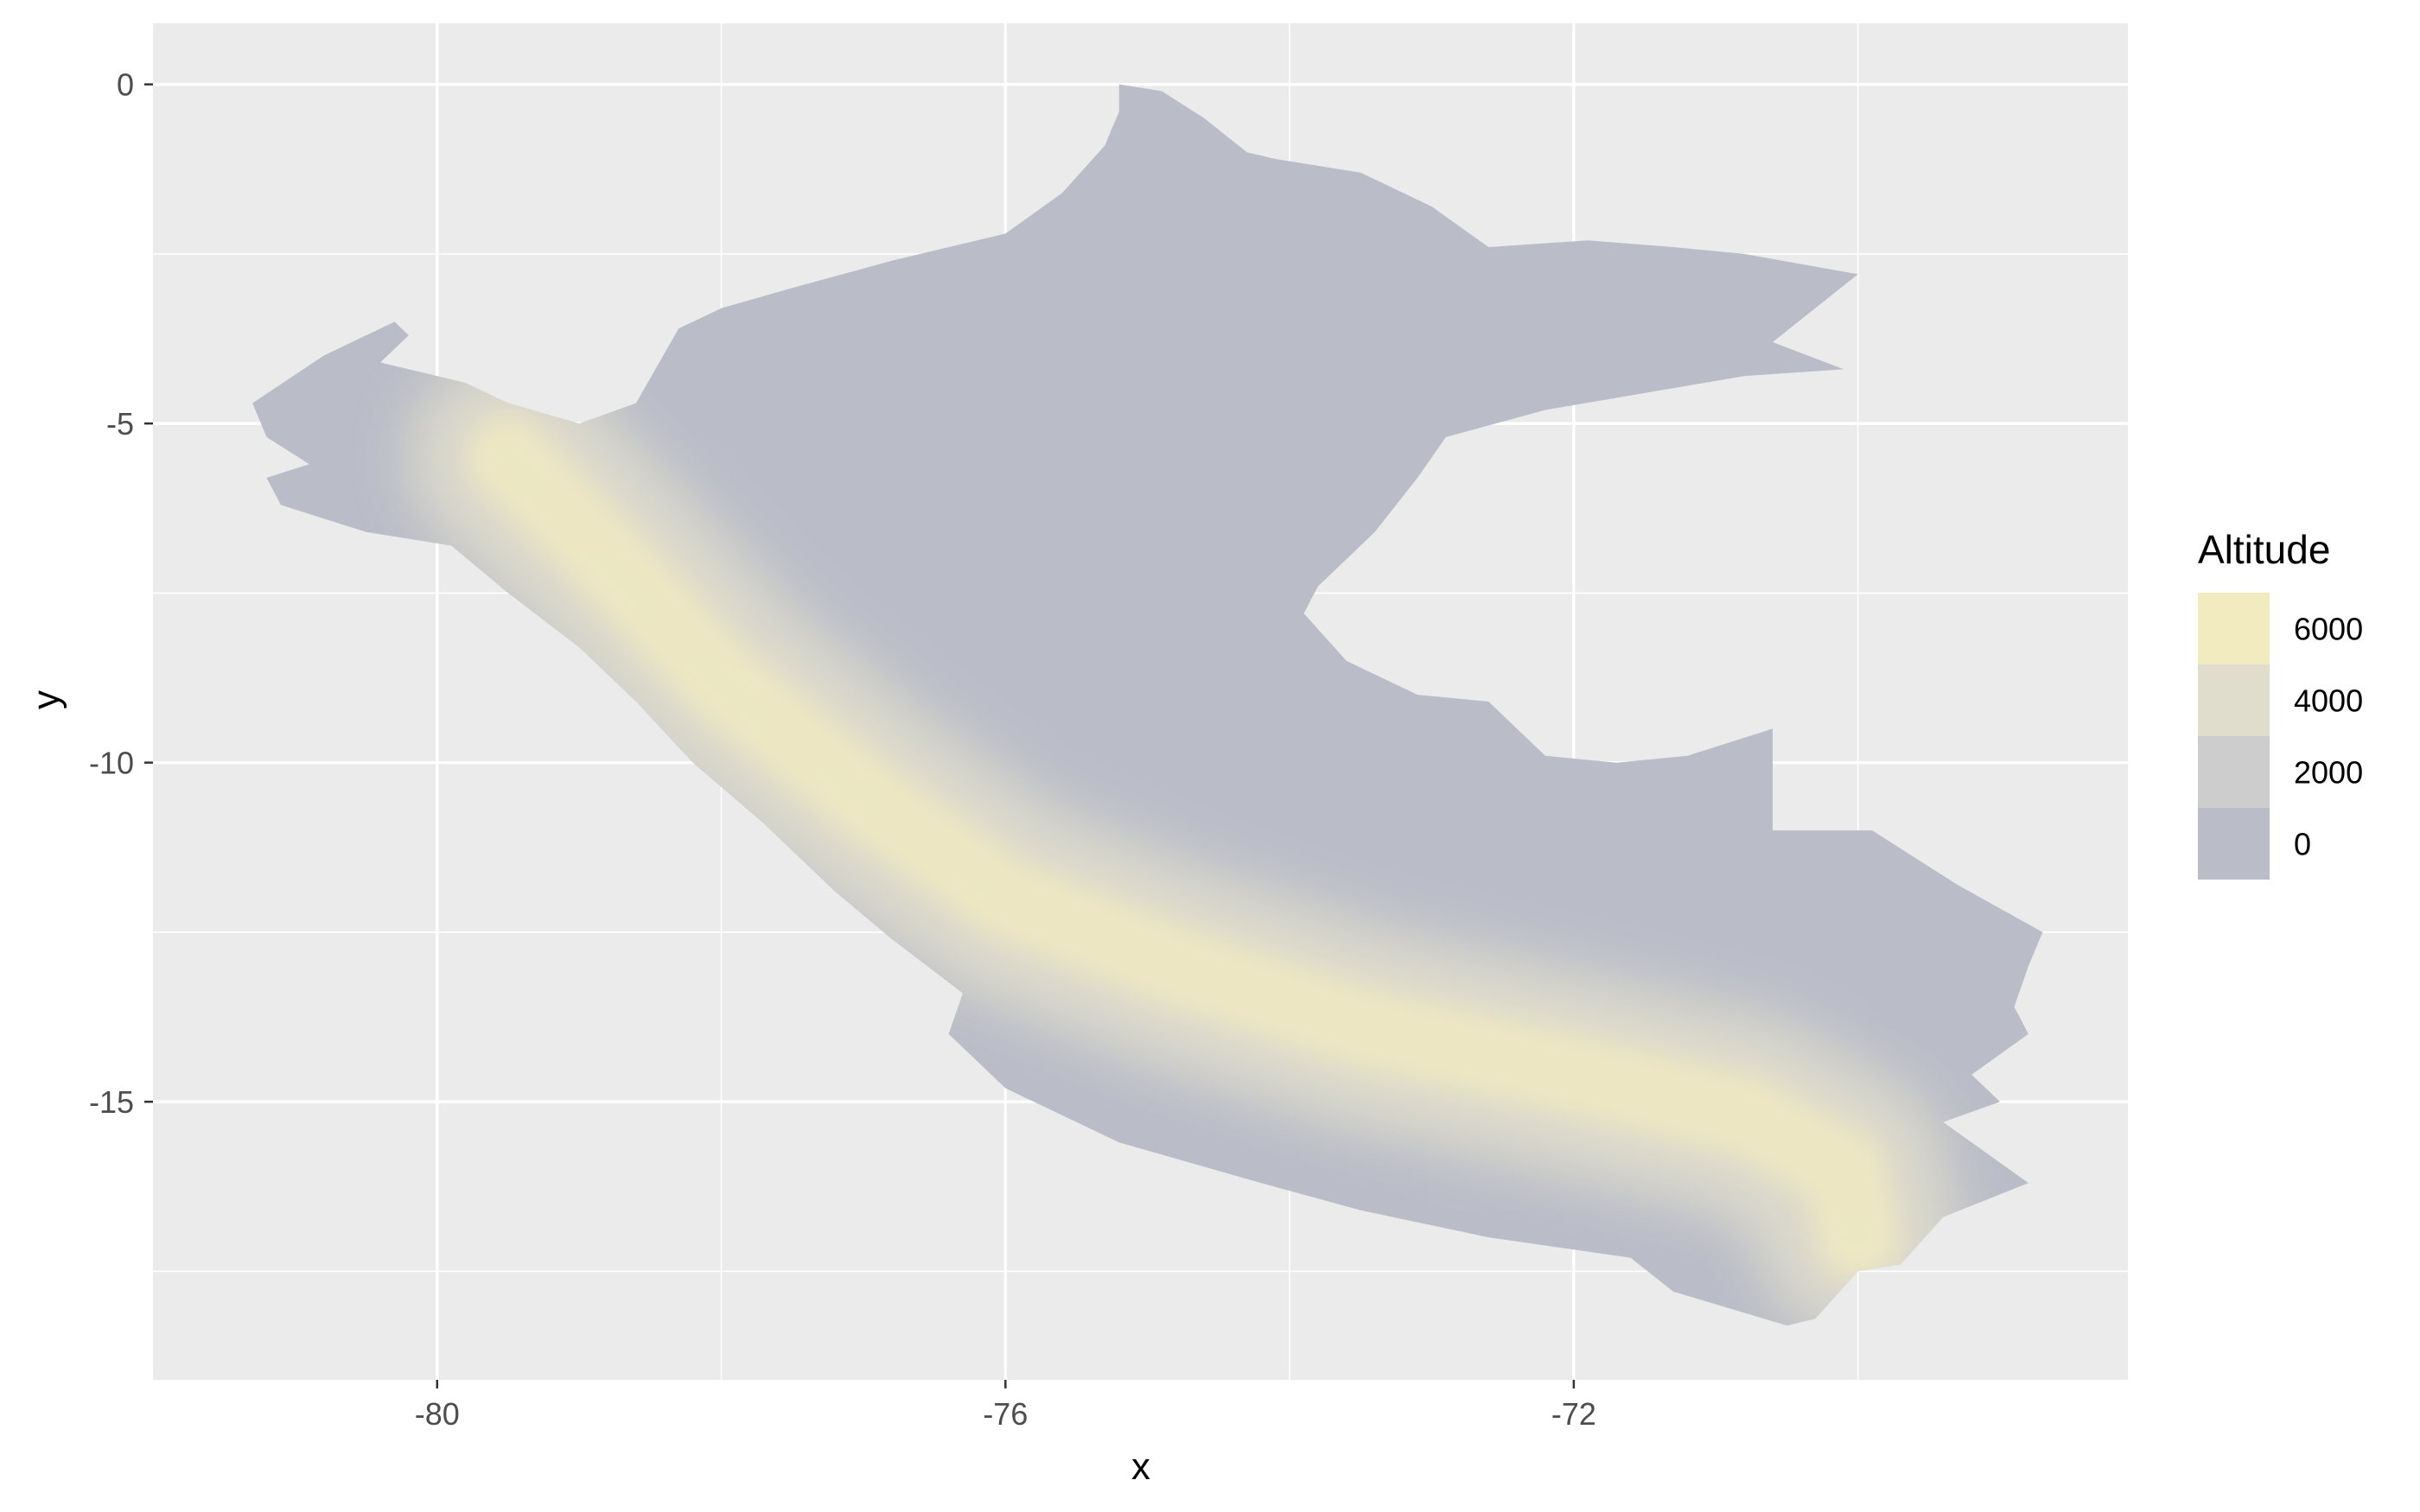 This screenshot has height=1512, width=2420. Describe the element at coordinates (120, 424) in the screenshot. I see `y-tick-label: -5` at that location.